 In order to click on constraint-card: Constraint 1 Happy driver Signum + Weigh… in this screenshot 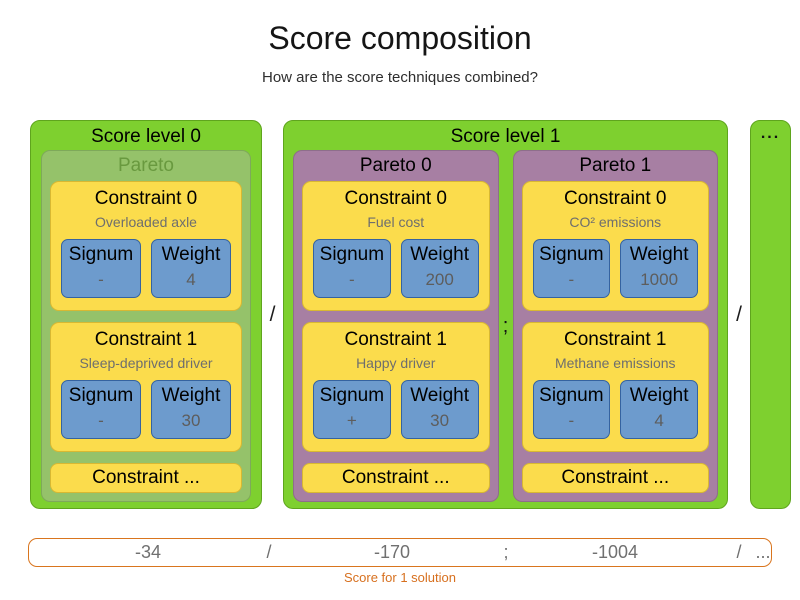, I will do `click(396, 387)`.